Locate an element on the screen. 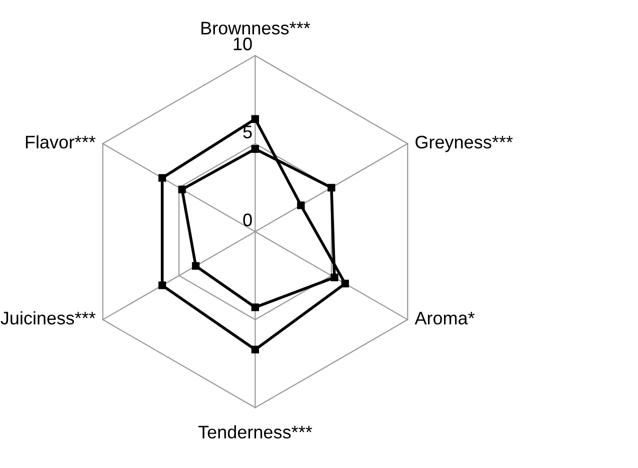  spoke-label: Tenderness*** is located at coordinates (255, 432).